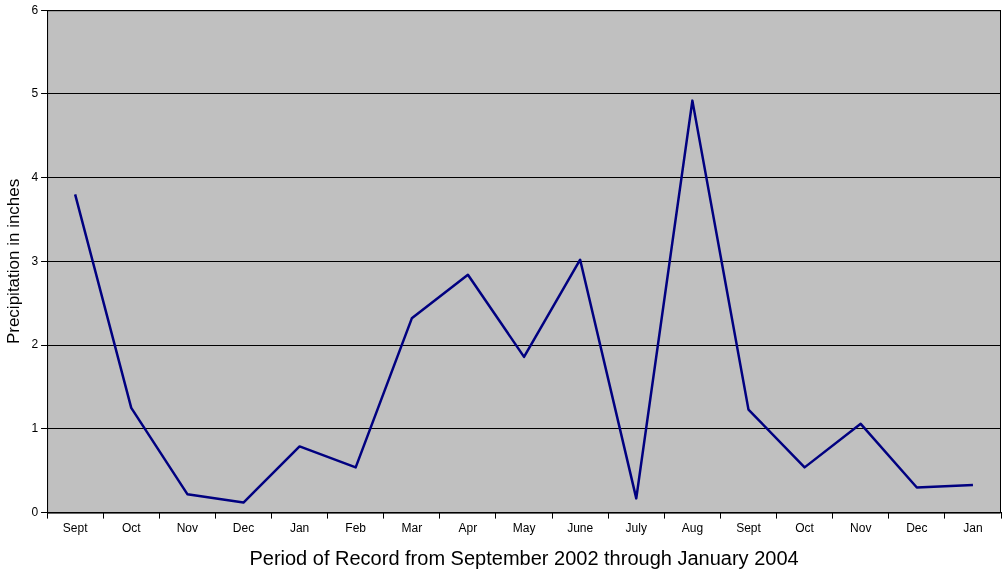  I want to click on y-tick-label: 3, so click(35, 260).